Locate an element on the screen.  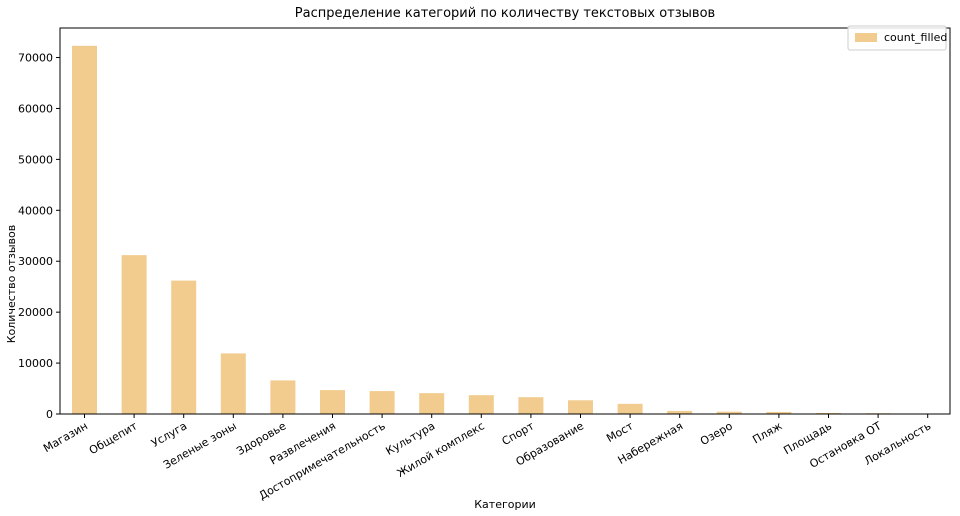
x-tick-label: Мост is located at coordinates (620, 432).